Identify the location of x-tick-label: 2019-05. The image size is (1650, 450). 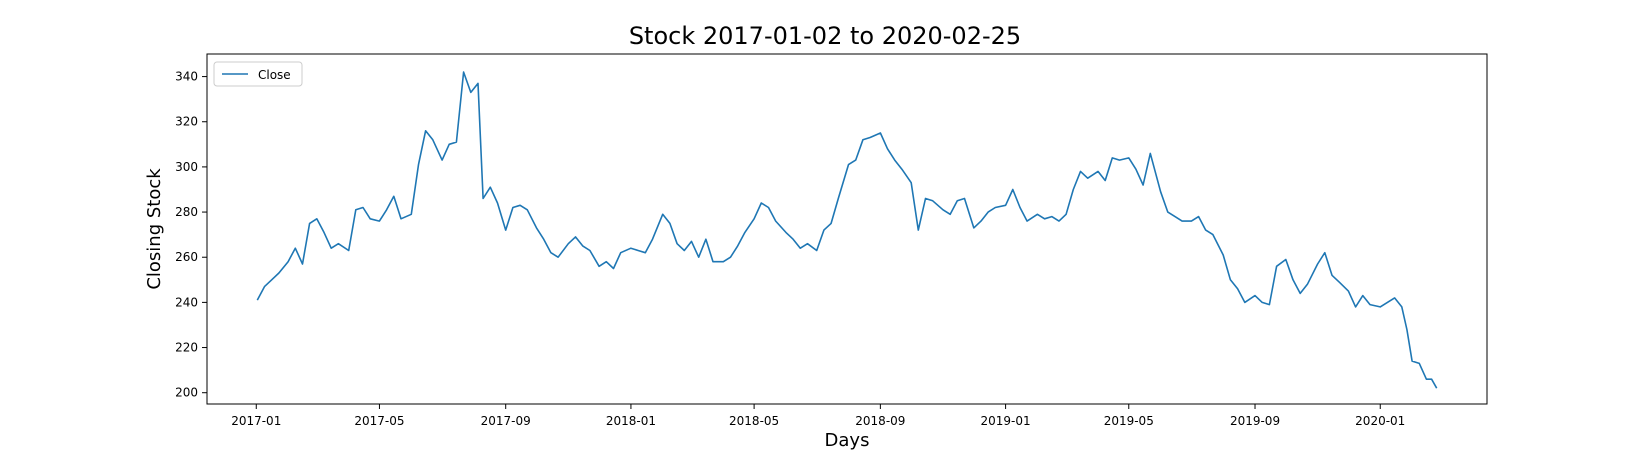
(1129, 421).